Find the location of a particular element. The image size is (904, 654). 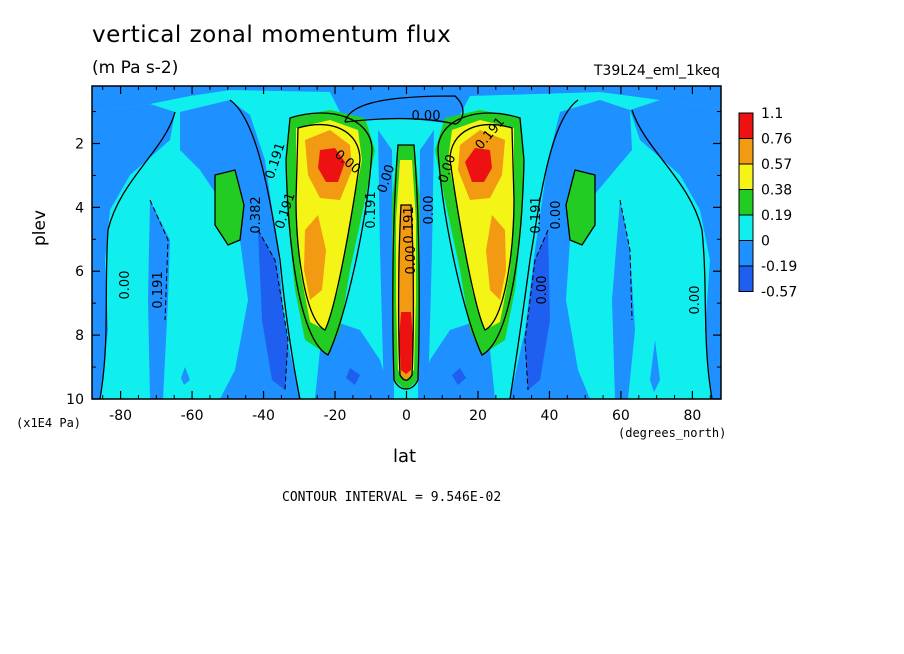

contour-interval: CONTOUR INTERVAL = 9.546E-02 is located at coordinates (392, 497).